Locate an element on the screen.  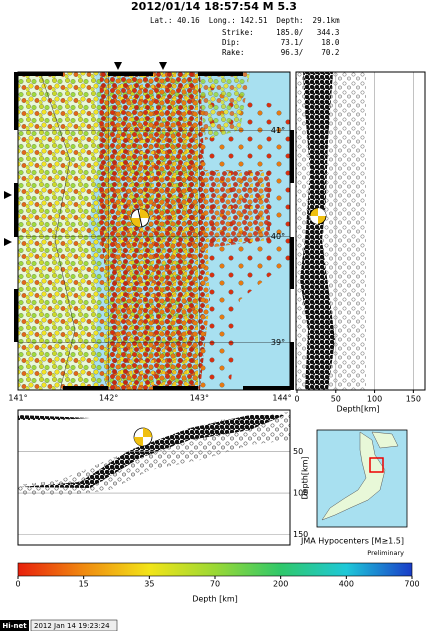
colorbar: 0 15 35 70 200 400 700 Depth [km] is located at coordinates (217, 583).